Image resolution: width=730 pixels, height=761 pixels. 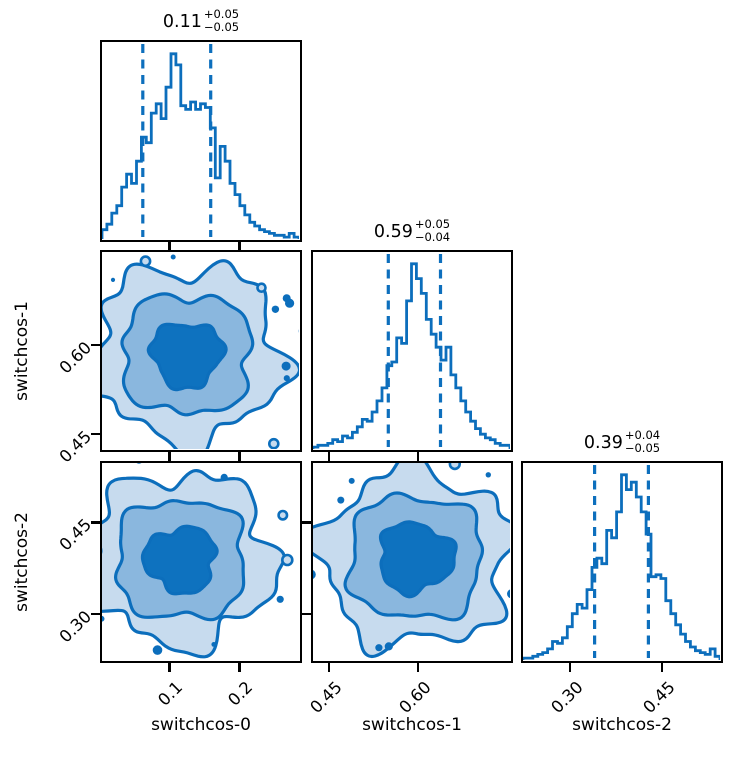 I want to click on x-tick-label: 0.2, so click(x=240, y=693).